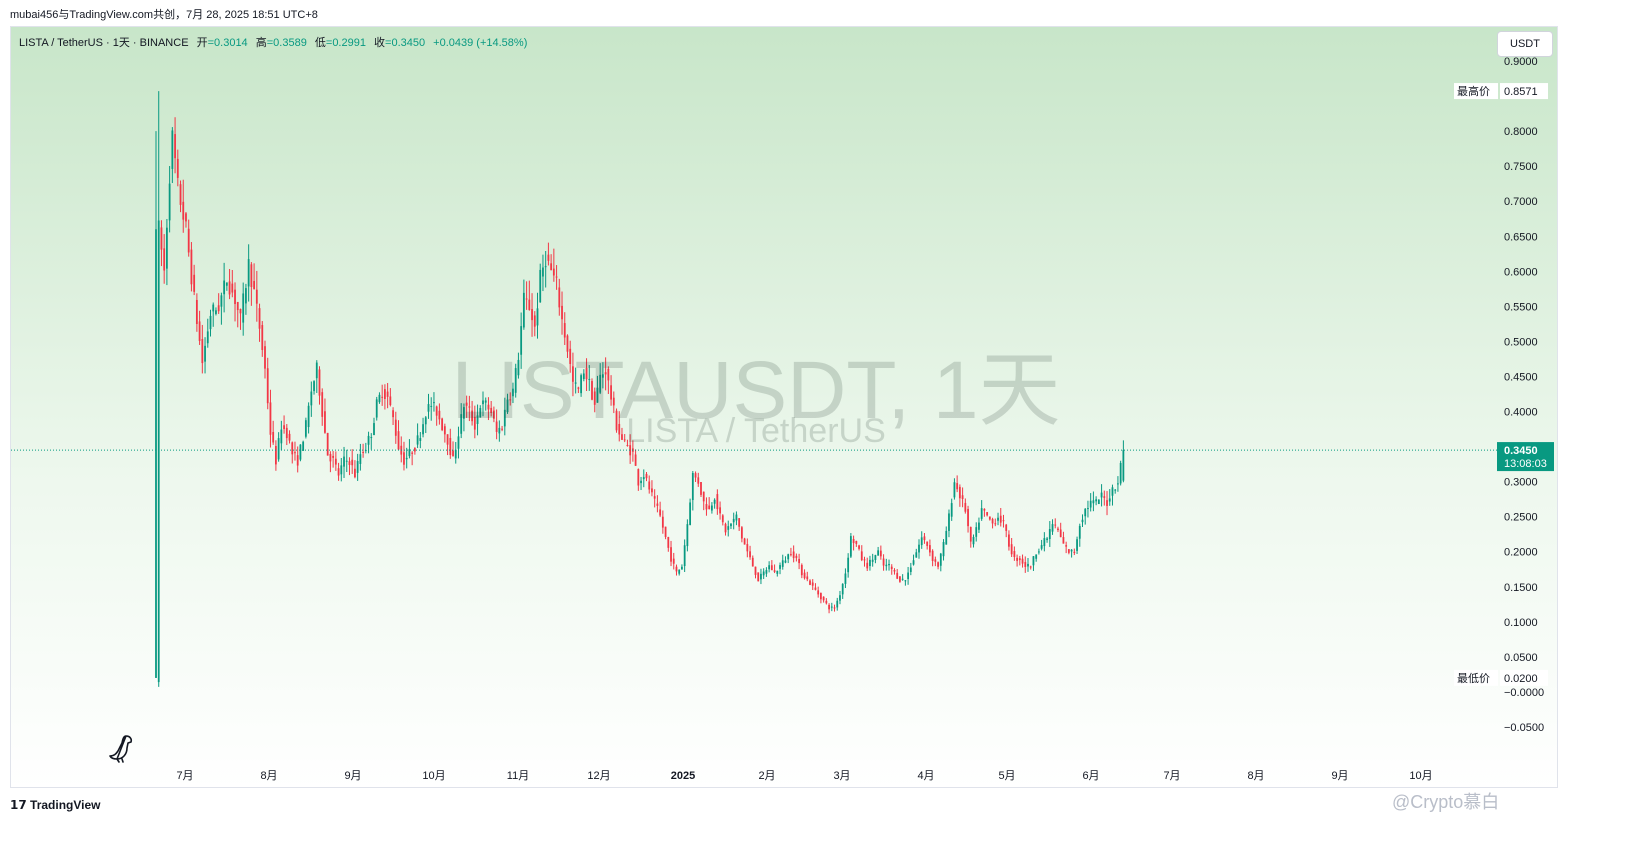 The image size is (1634, 858). I want to click on close-value: =0.3450, so click(405, 43).